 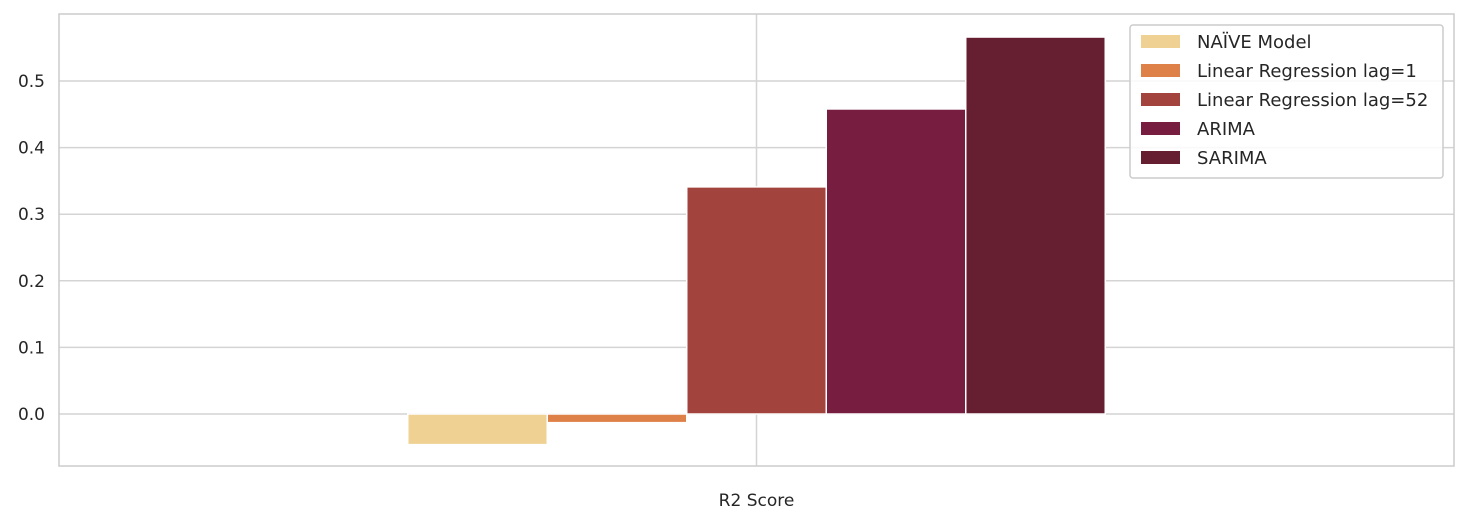 I want to click on y-tick-label: 0.3, so click(x=31, y=215).